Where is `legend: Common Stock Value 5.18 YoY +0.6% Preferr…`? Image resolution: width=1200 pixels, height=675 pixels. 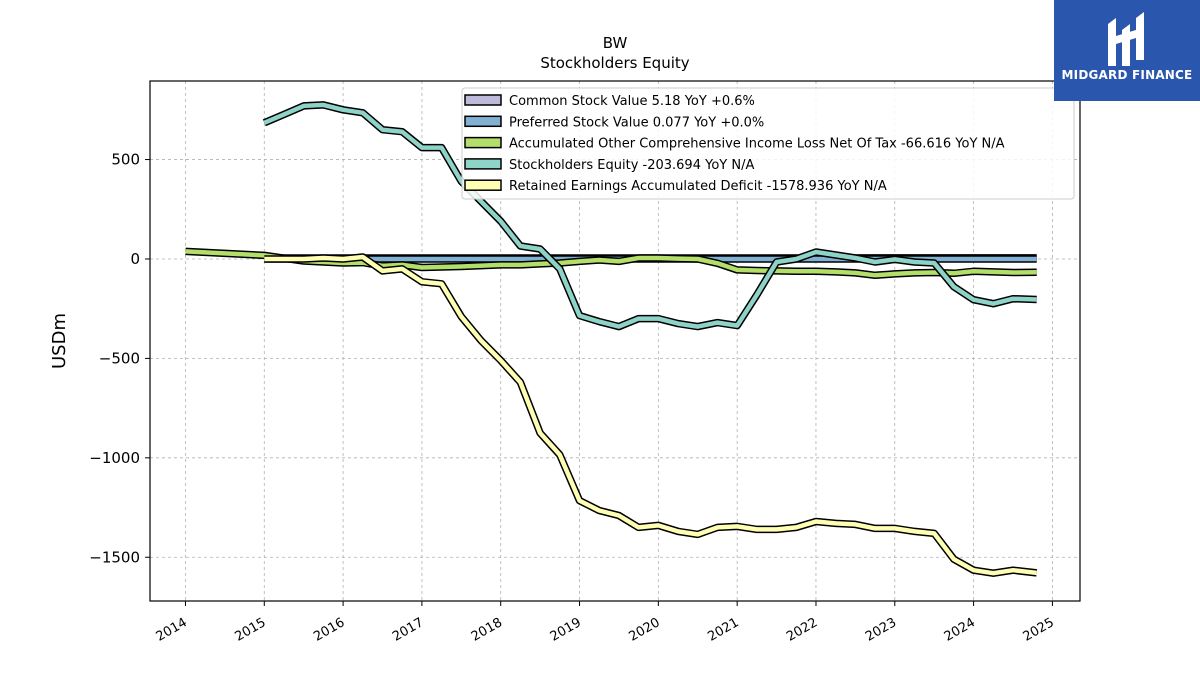 legend: Common Stock Value 5.18 YoY +0.6% Preferr… is located at coordinates (768, 143).